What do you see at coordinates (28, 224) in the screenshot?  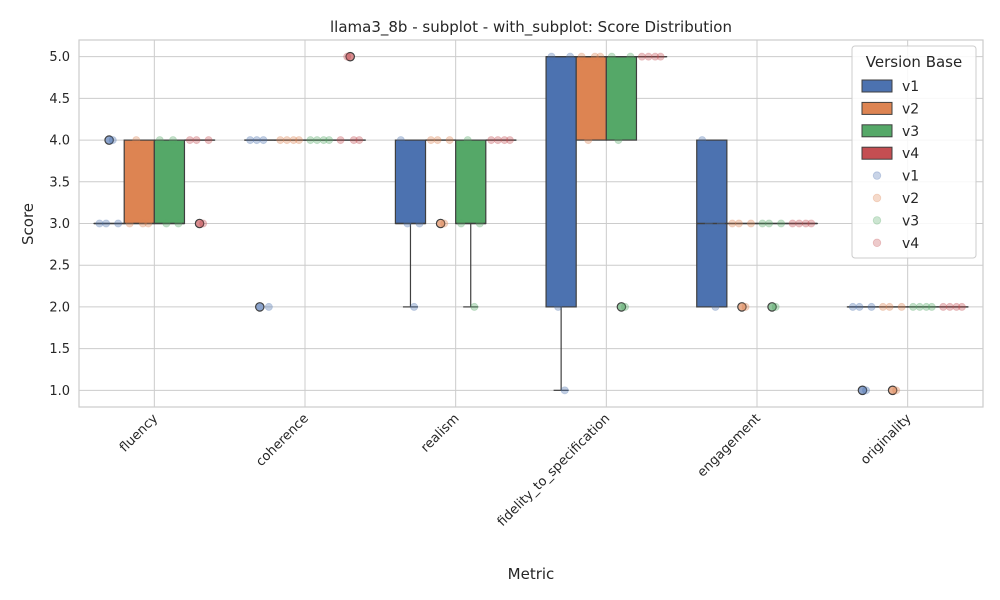 I see `y-axis-label: Score` at bounding box center [28, 224].